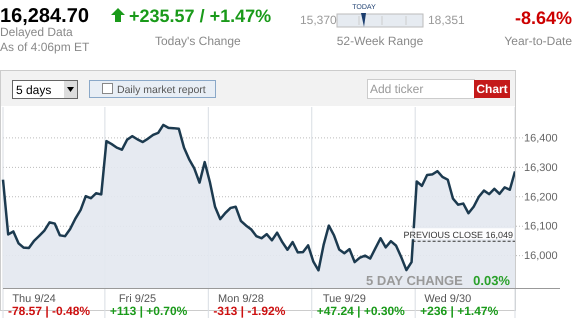  What do you see at coordinates (249, 311) in the screenshot?
I see `text: -313 | -1.92%` at bounding box center [249, 311].